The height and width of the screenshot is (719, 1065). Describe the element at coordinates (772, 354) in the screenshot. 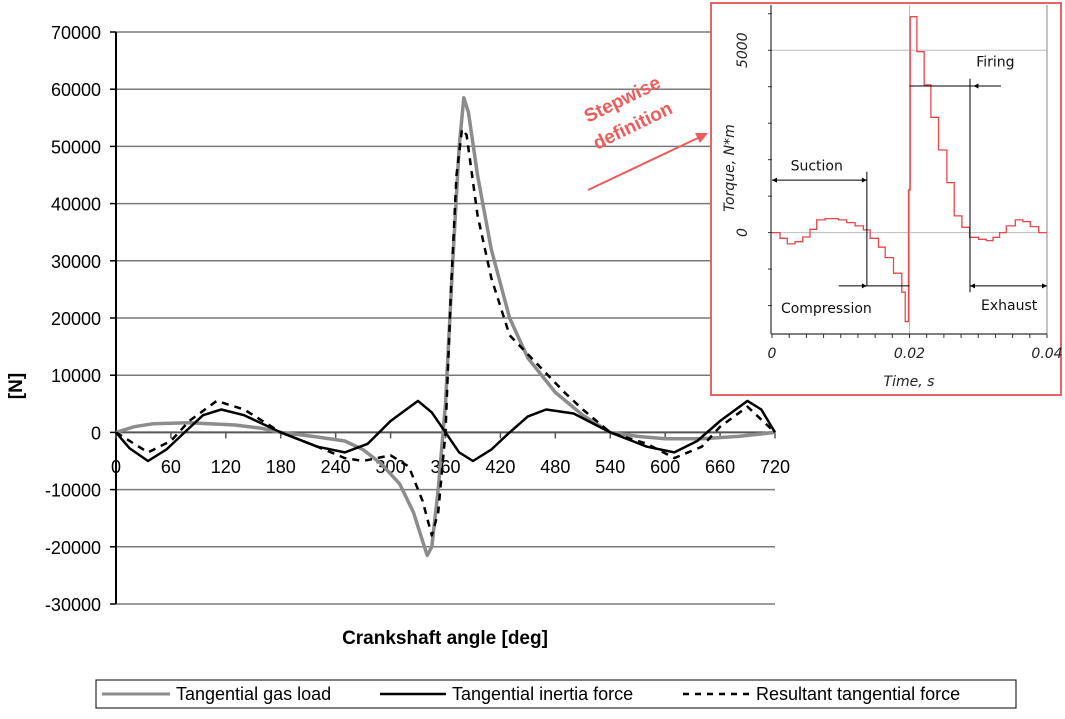

I see `inset-x-tick-label: 0` at that location.